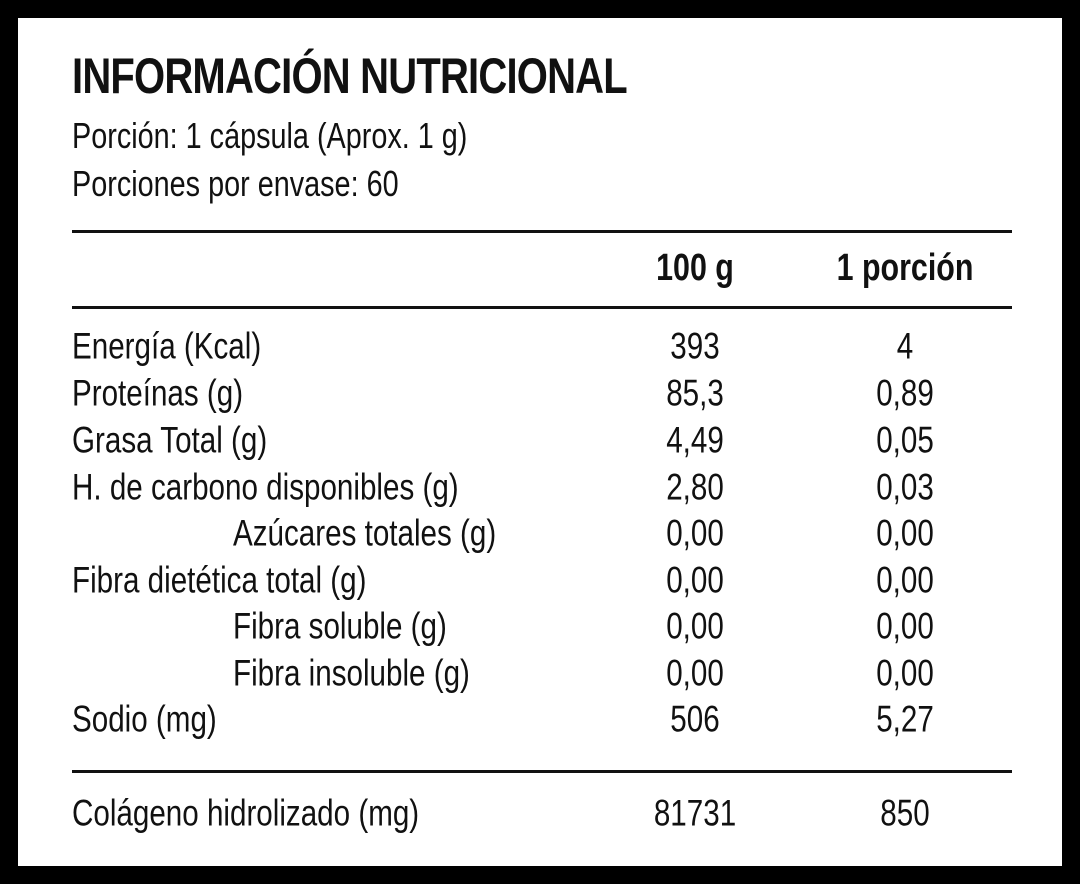 Image resolution: width=1080 pixels, height=884 pixels. I want to click on value-per-serving: 5,27, so click(905, 719).